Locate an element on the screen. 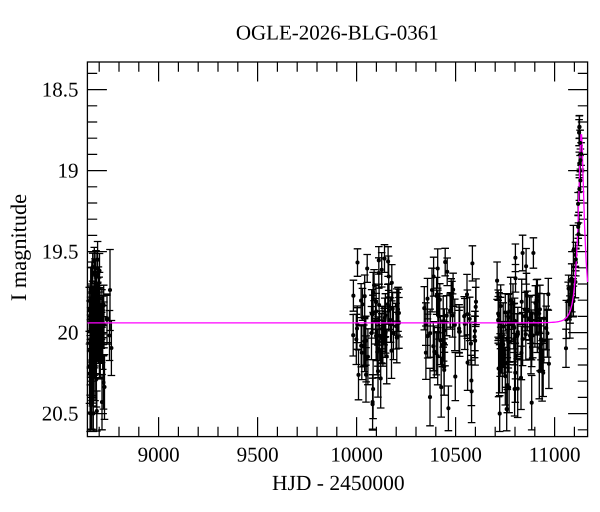  svg-text: 20 is located at coordinates (68, 333).